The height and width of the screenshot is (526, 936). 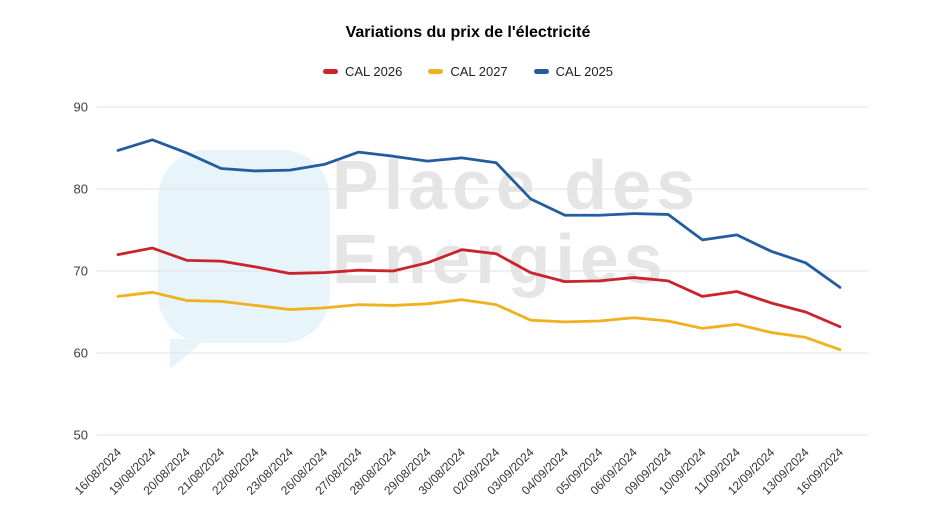 What do you see at coordinates (479, 287) in the screenshot?
I see `series-line-cal-2026` at bounding box center [479, 287].